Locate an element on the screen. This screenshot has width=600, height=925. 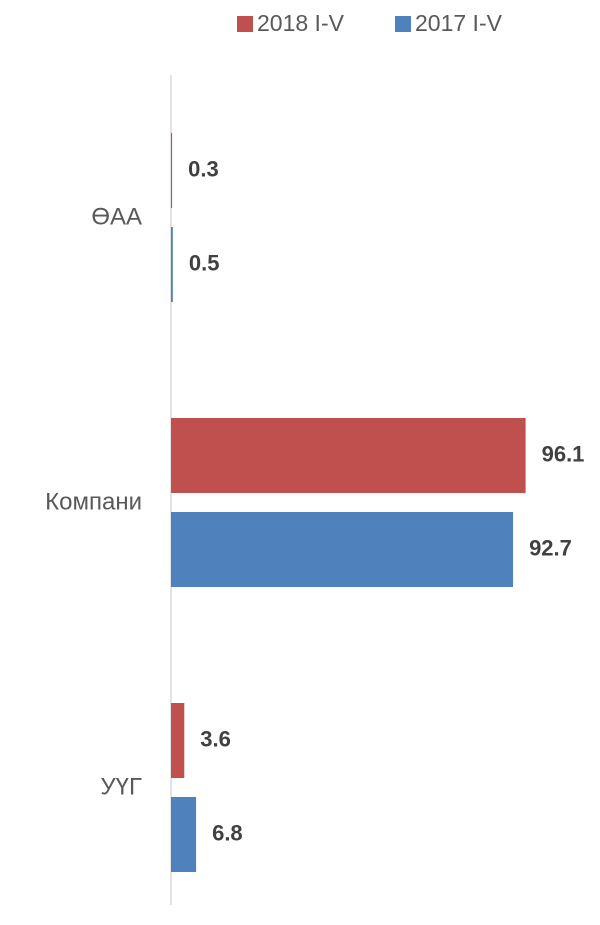
data-label: 3.6 is located at coordinates (215, 738).